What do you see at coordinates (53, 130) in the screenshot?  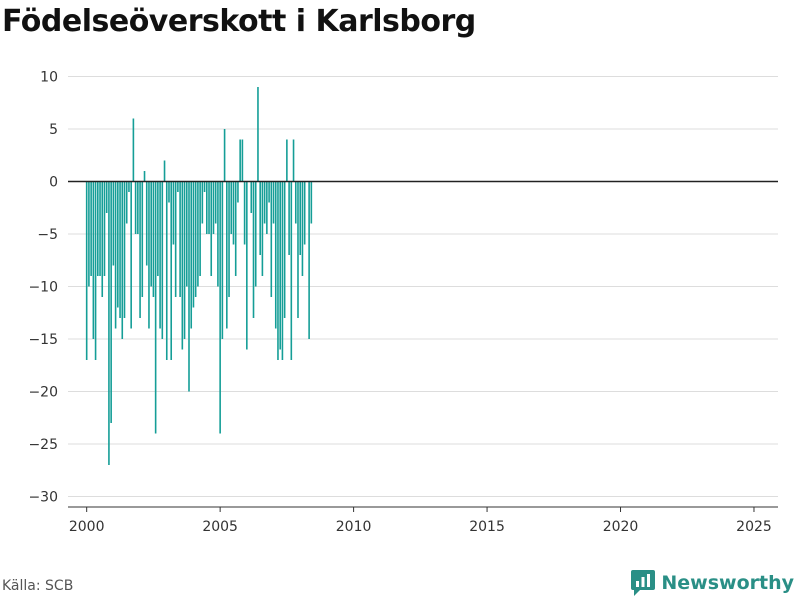 I see `y-tick-label: 5` at bounding box center [53, 130].